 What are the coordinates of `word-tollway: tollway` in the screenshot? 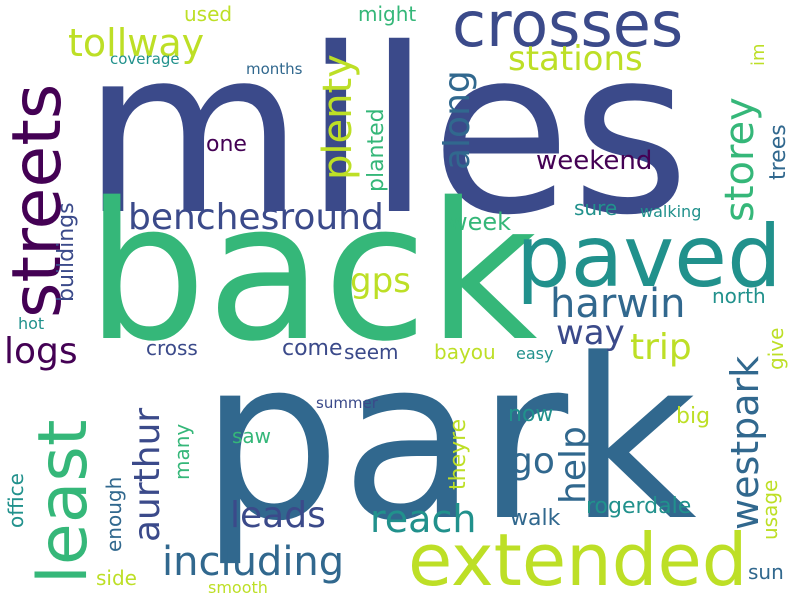 It's located at (136, 43).